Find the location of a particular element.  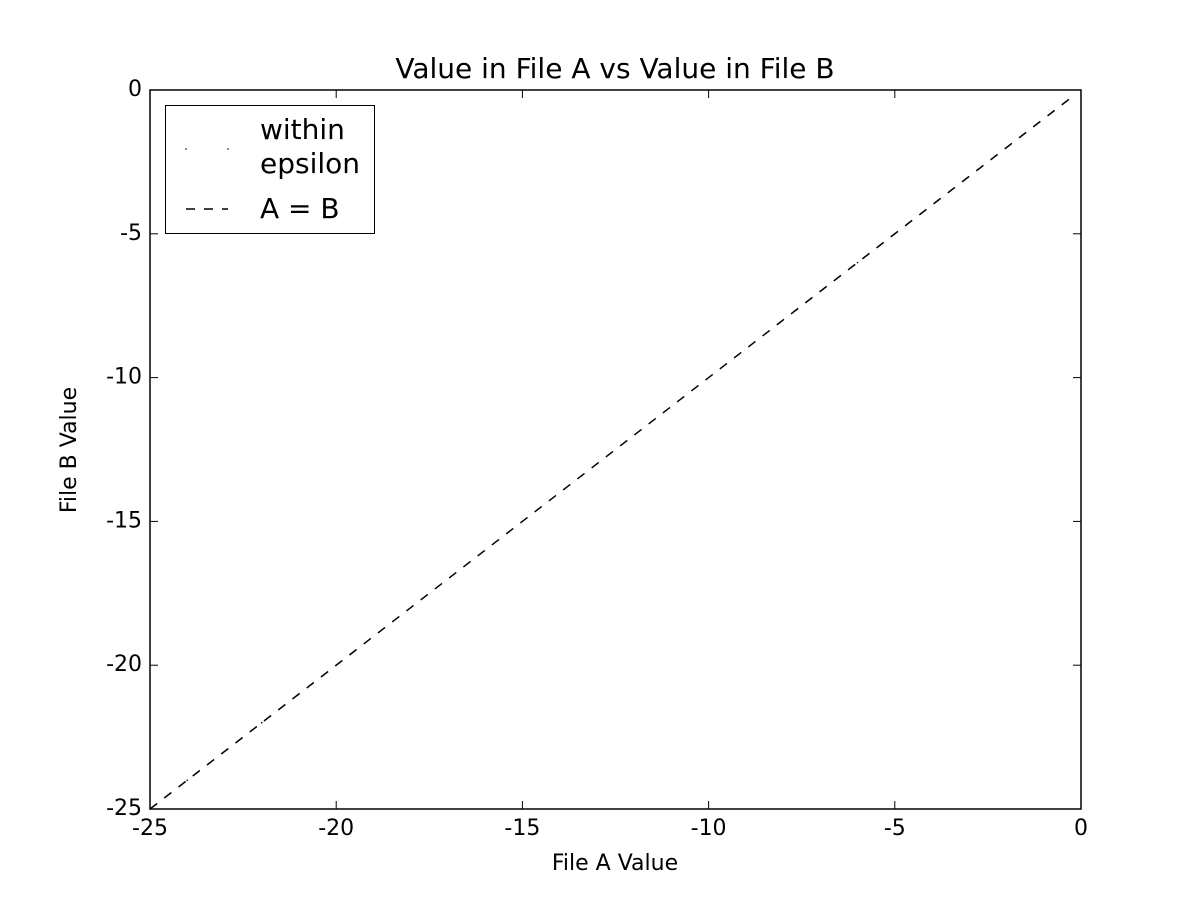

legend: within epsilon A = B is located at coordinates (270, 169).